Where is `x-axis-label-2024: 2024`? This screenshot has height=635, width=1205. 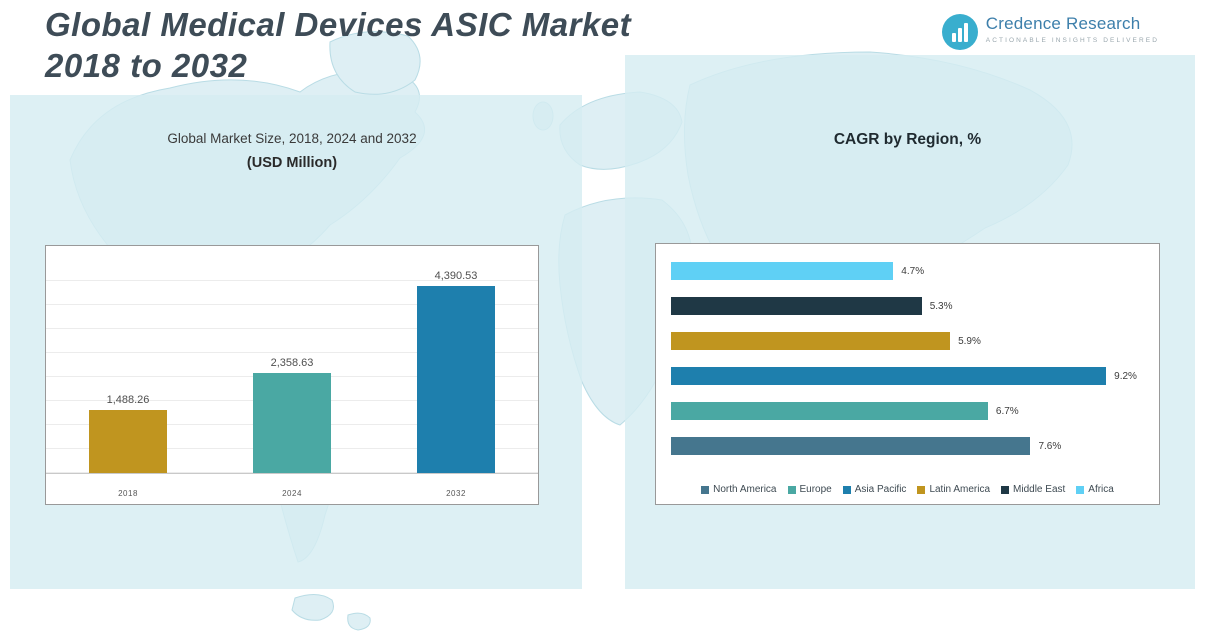
x-axis-label-2024: 2024 is located at coordinates (292, 493).